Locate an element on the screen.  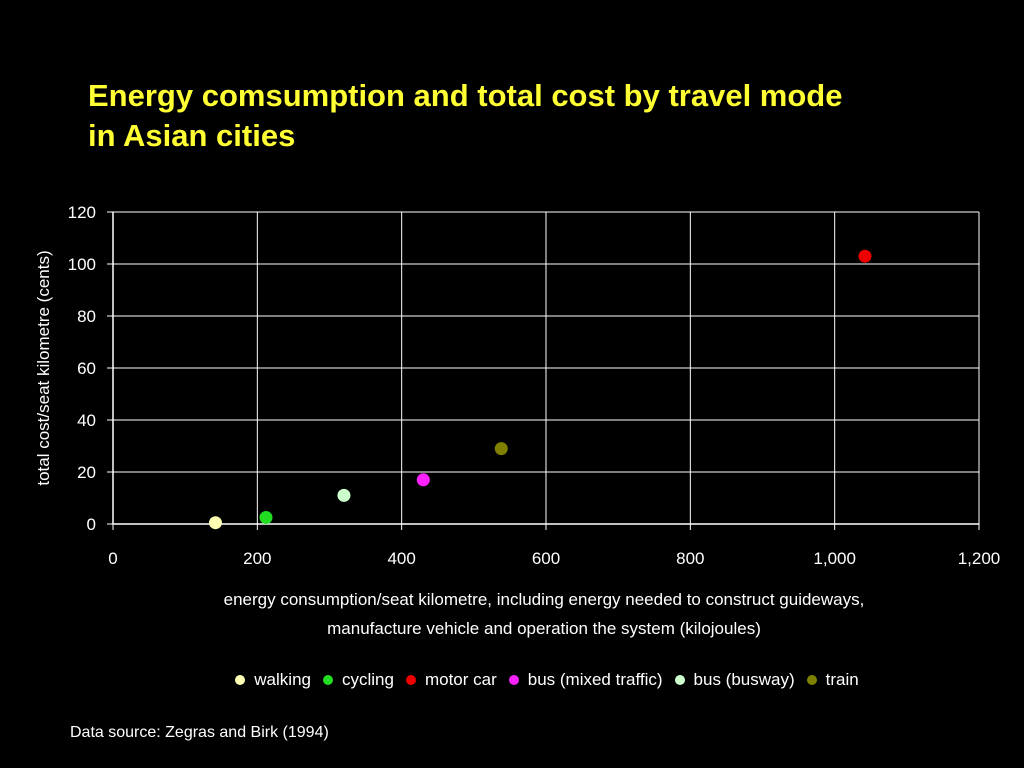
legend-label: train is located at coordinates (842, 679).